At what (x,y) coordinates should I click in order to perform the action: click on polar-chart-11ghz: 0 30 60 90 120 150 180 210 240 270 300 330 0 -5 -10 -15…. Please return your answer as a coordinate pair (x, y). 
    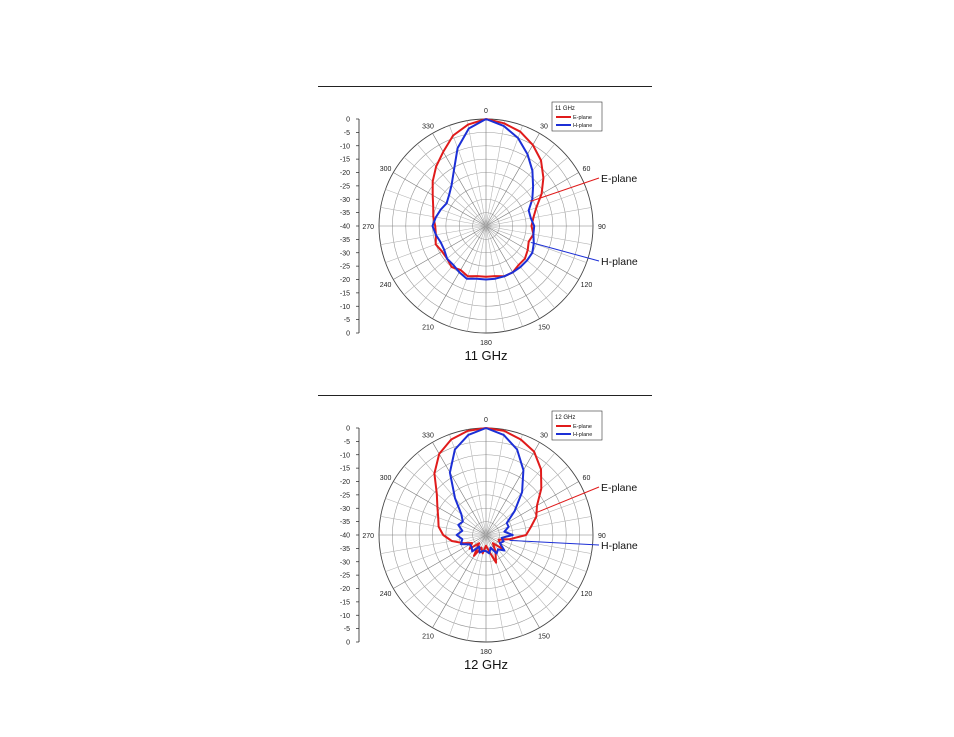
    Looking at the image, I should click on (486, 231).